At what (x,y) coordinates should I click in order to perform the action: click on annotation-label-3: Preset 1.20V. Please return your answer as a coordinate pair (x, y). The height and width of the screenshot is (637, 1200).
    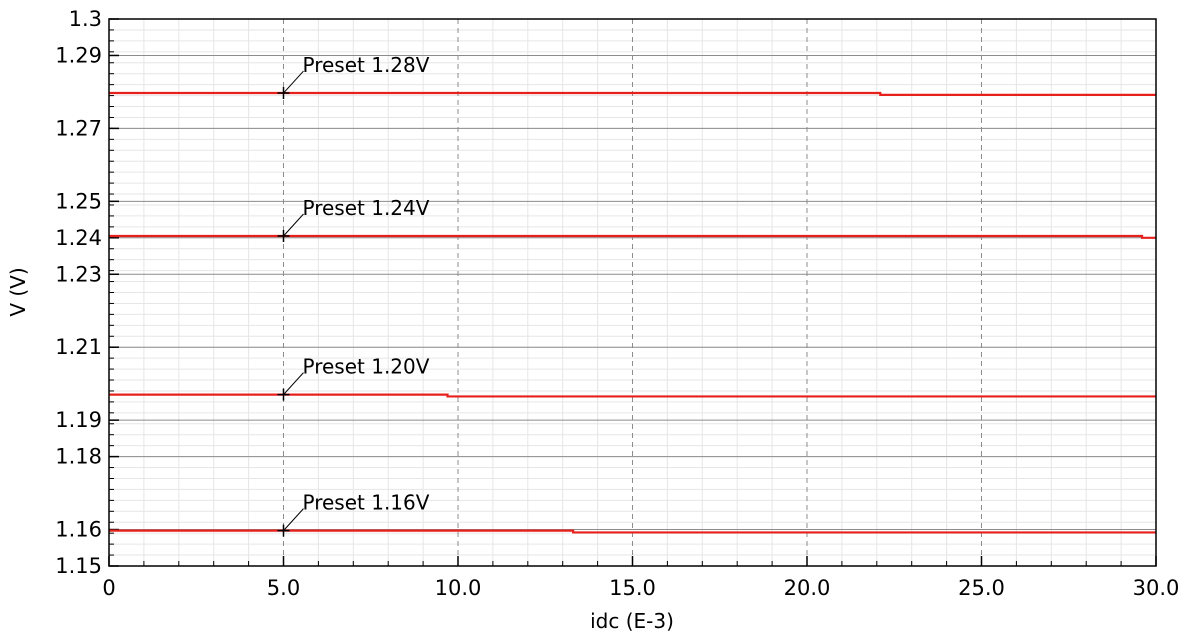
    Looking at the image, I should click on (366, 367).